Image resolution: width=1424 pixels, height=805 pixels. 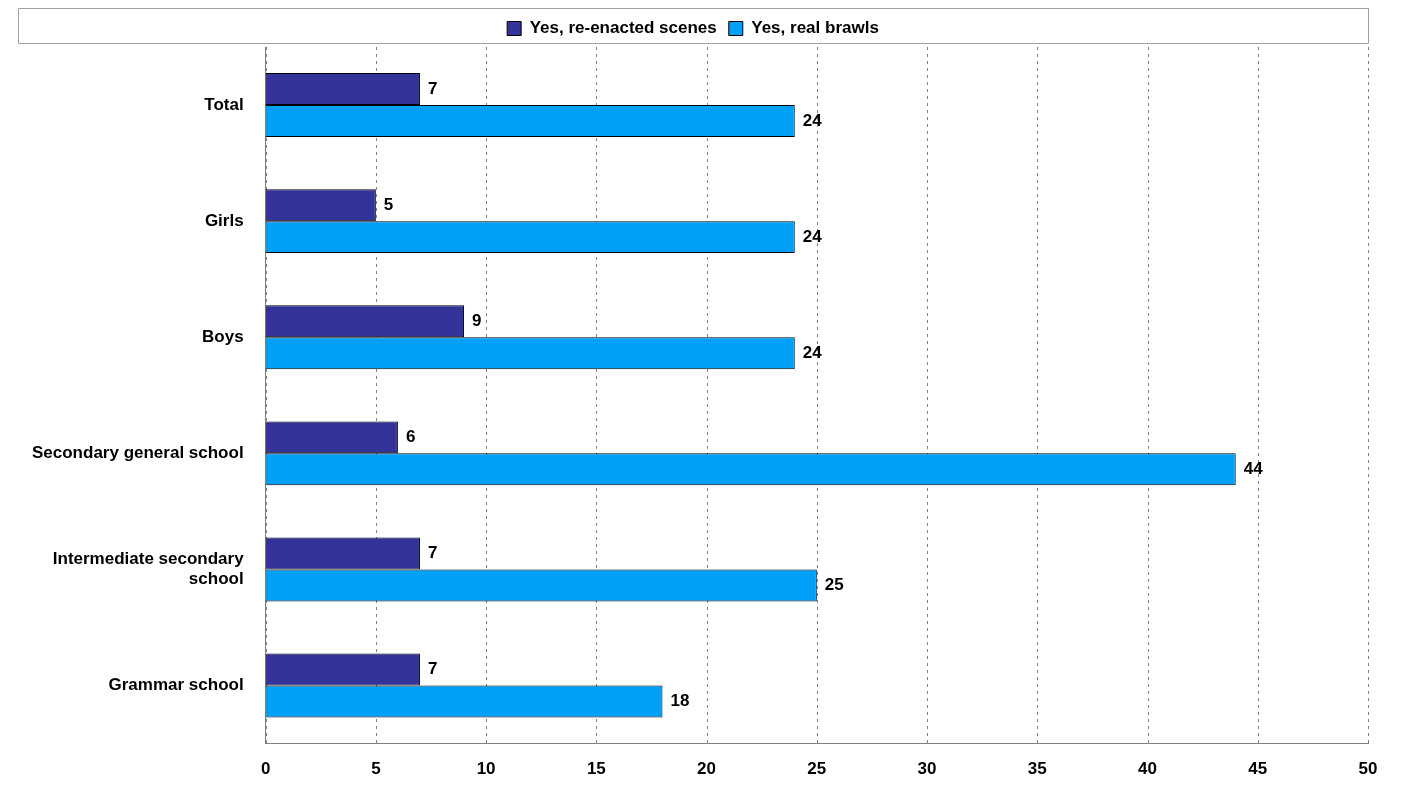 I want to click on y-tick-label: Total, so click(x=224, y=104).